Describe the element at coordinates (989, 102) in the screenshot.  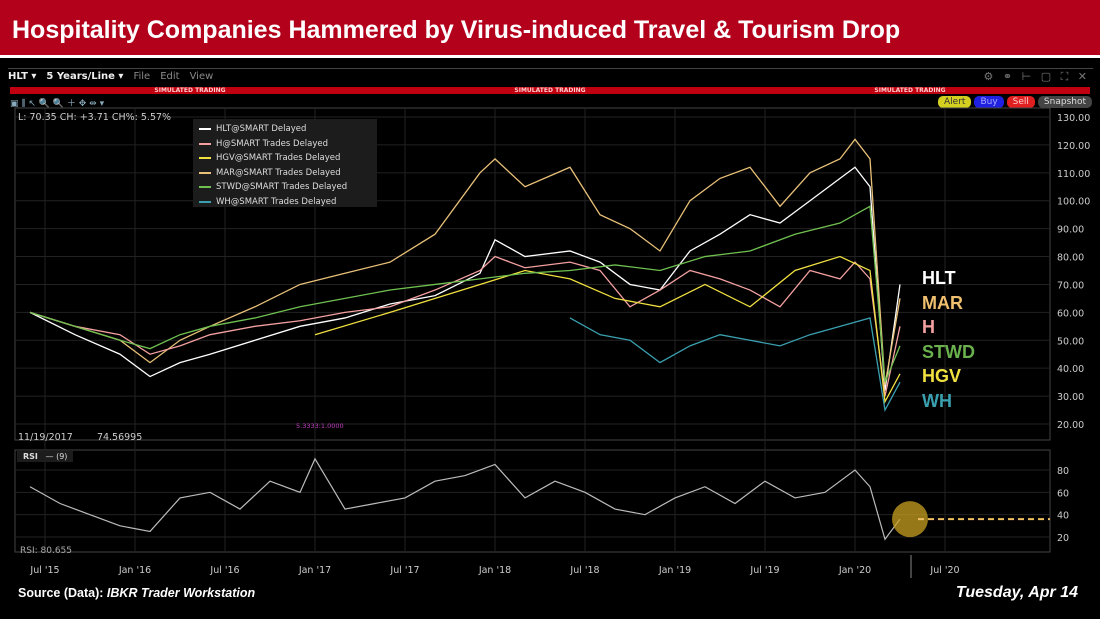
I see `buy-button: Buy` at that location.